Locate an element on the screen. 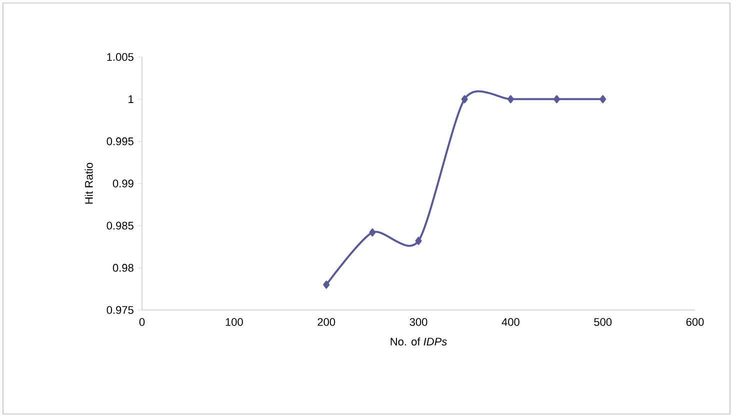  x-tick-label: 0 is located at coordinates (142, 322).